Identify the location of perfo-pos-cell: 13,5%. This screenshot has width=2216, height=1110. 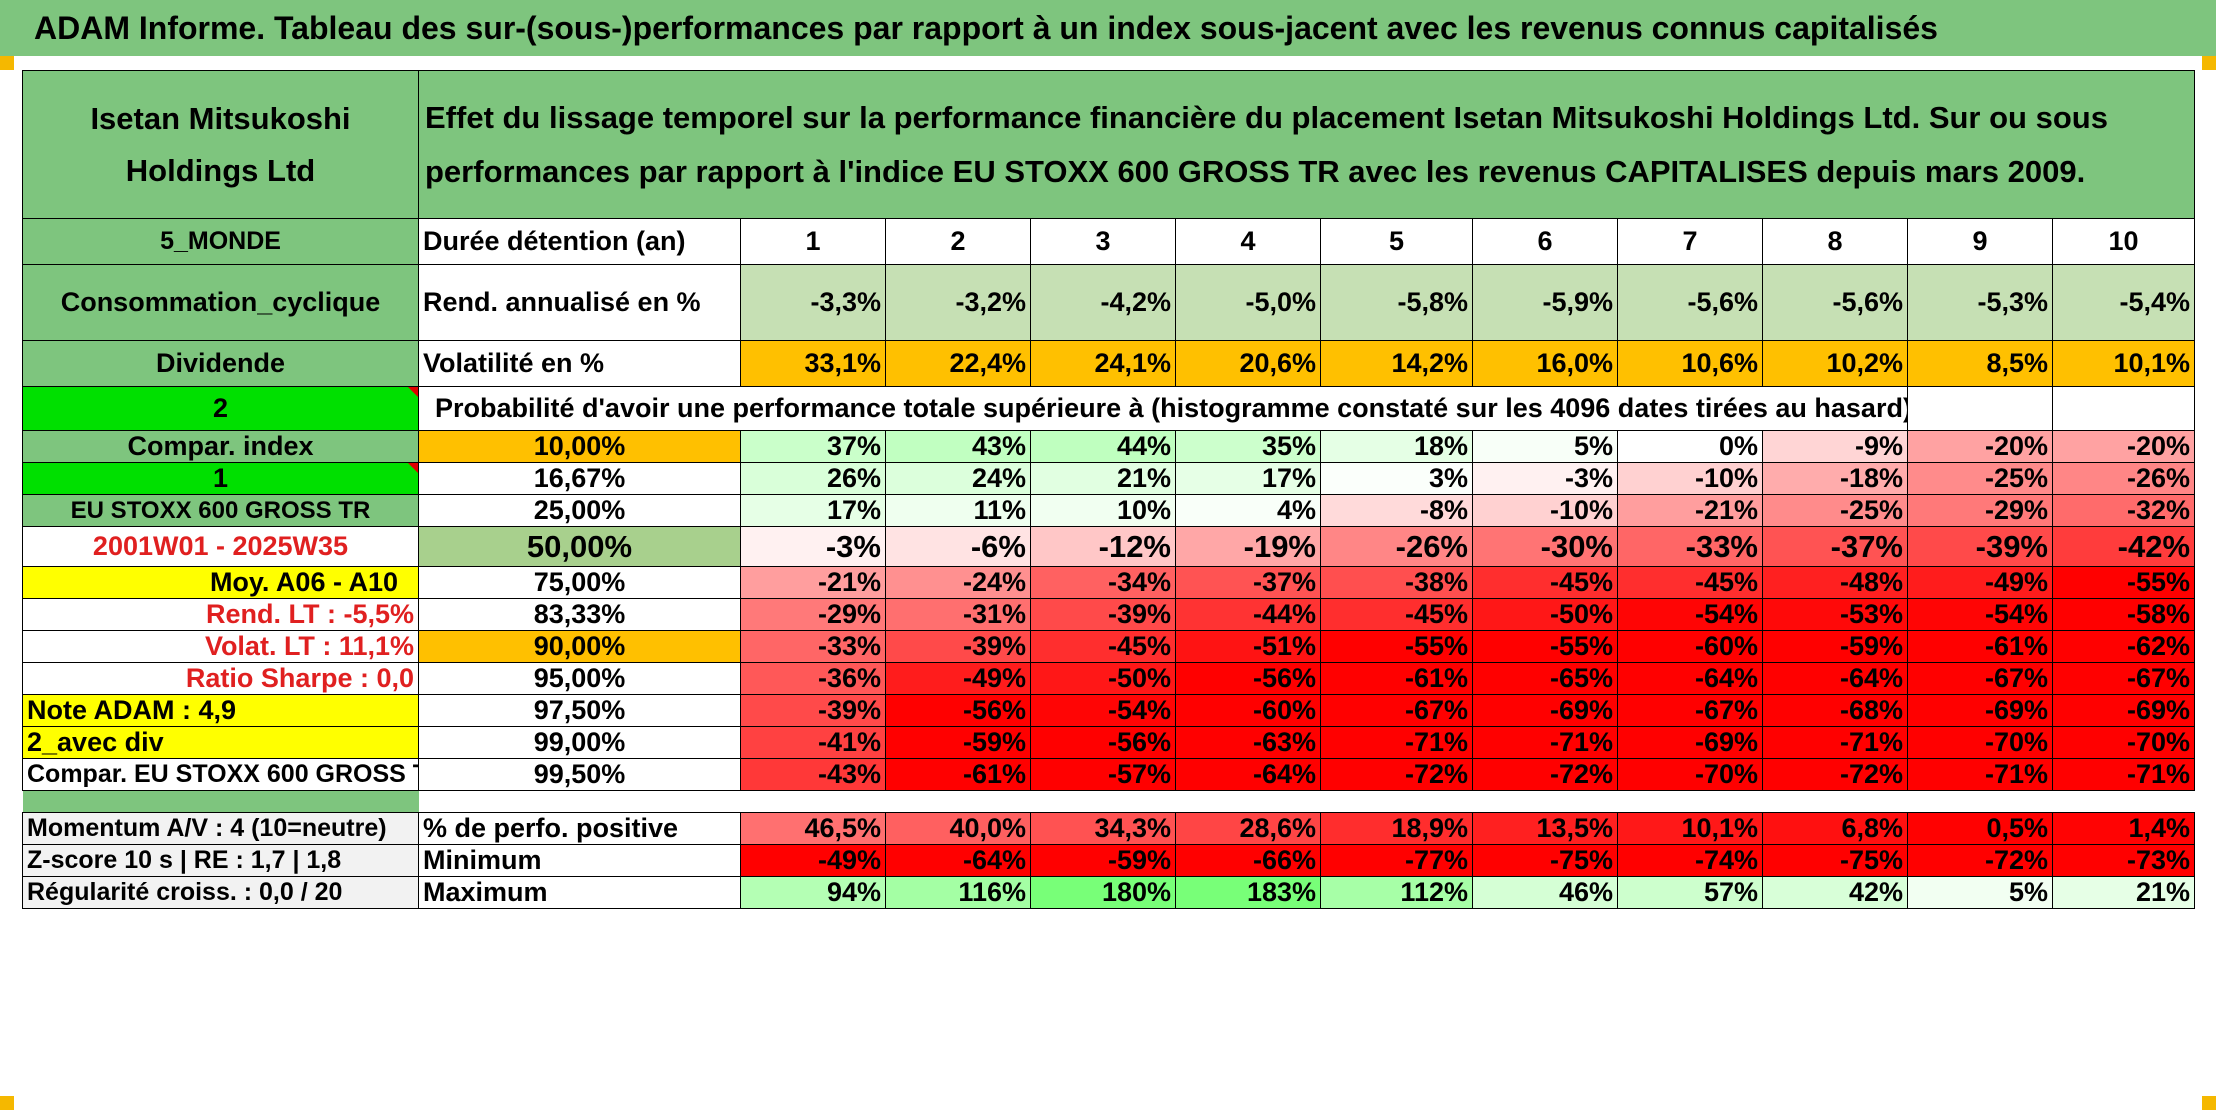
(1545, 828).